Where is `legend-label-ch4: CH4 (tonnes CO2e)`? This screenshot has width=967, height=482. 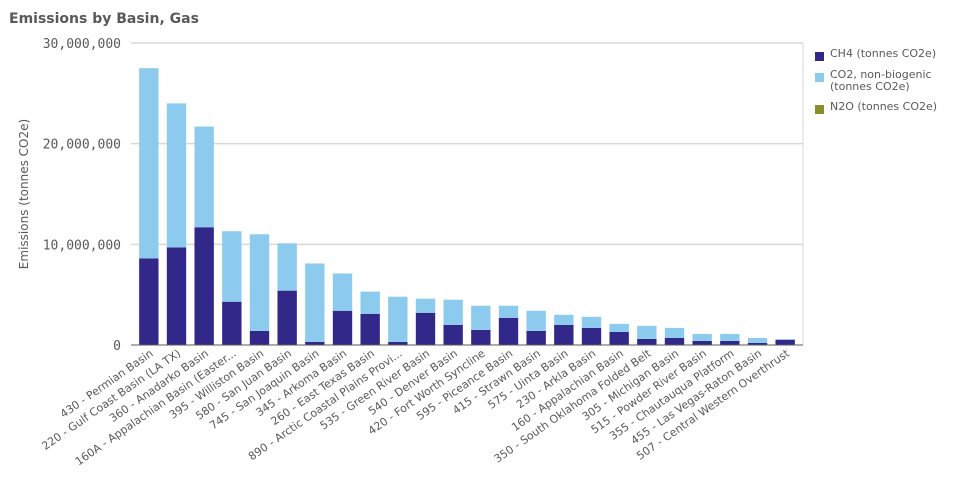 legend-label-ch4: CH4 (tonnes CO2e) is located at coordinates (883, 53).